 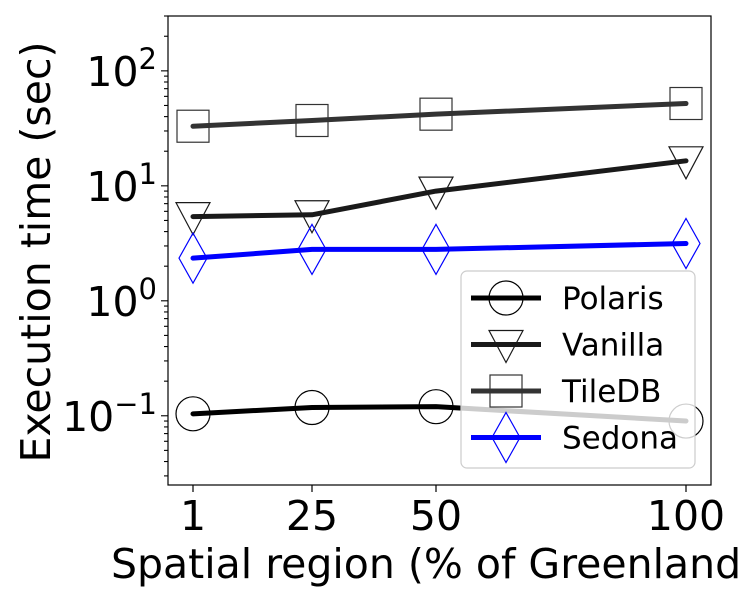 I want to click on legend-box, so click(x=578, y=369).